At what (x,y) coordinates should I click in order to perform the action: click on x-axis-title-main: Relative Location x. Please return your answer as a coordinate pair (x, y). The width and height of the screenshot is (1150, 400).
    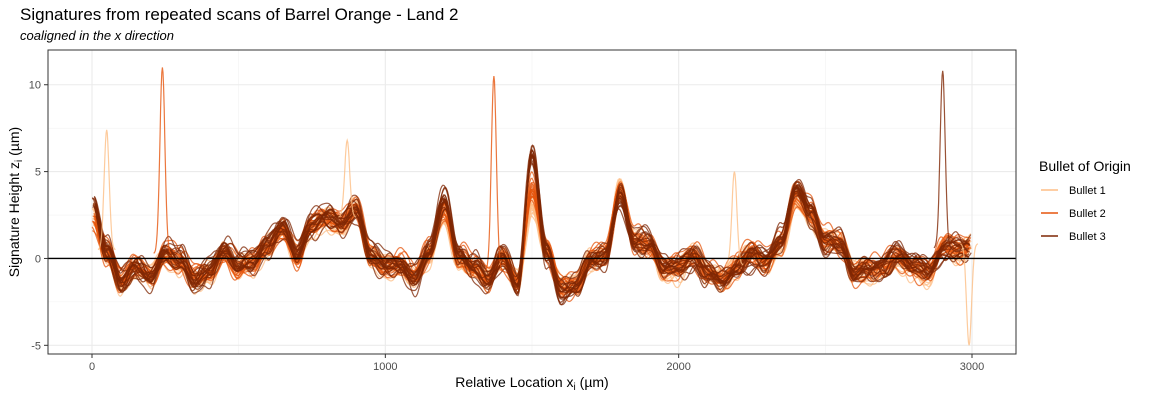
    Looking at the image, I should click on (514, 382).